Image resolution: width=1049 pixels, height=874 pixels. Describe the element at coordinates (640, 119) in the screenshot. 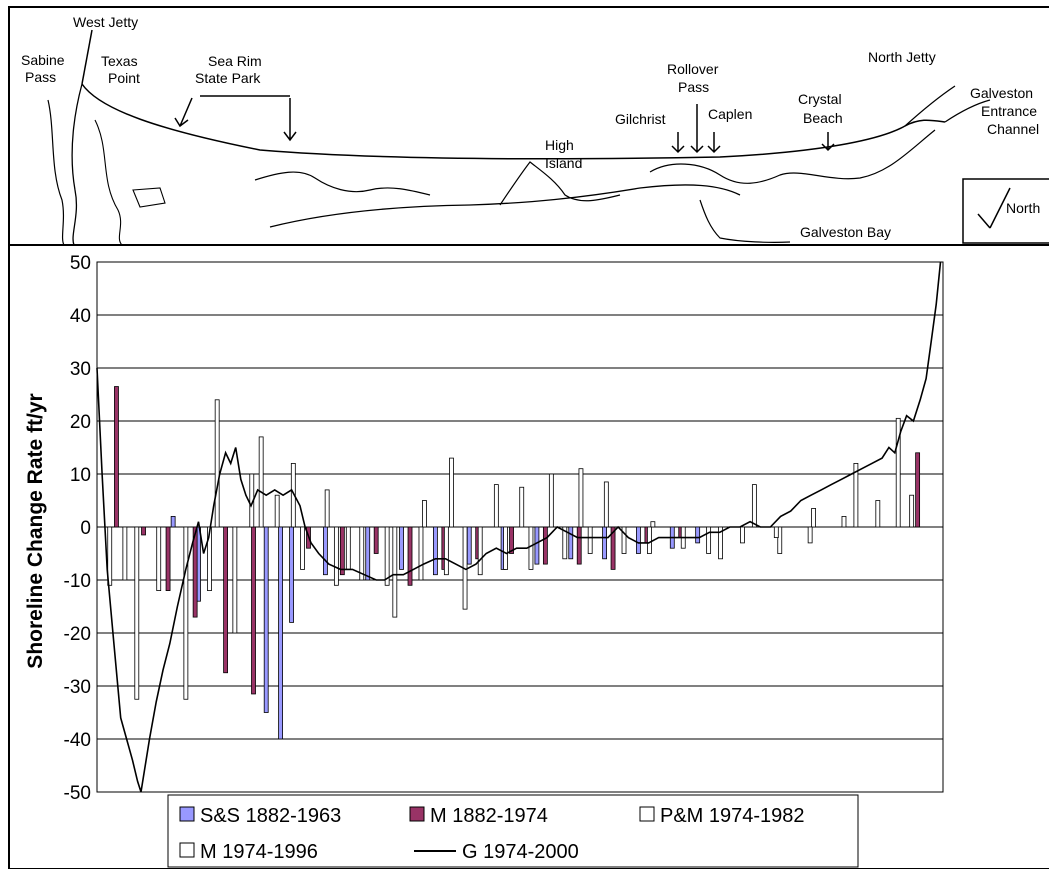

I see `place-gilchrist: Gilchrist` at that location.